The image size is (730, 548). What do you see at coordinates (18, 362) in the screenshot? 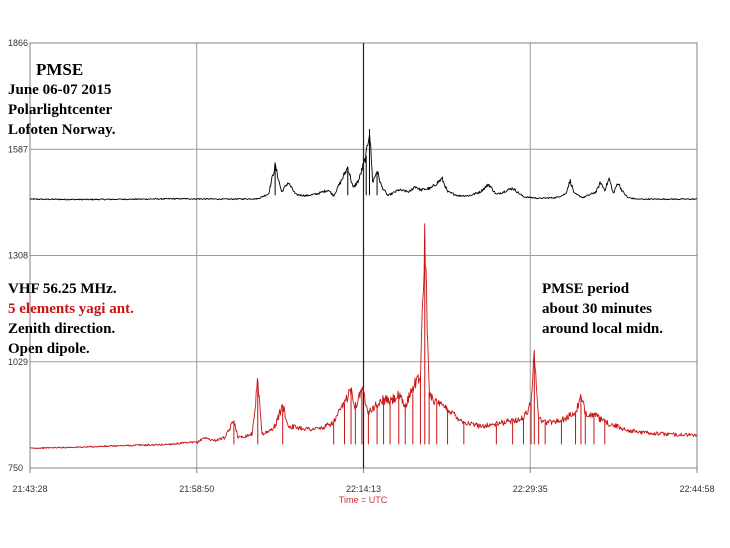
I see `y-tick-label: 1029` at bounding box center [18, 362].